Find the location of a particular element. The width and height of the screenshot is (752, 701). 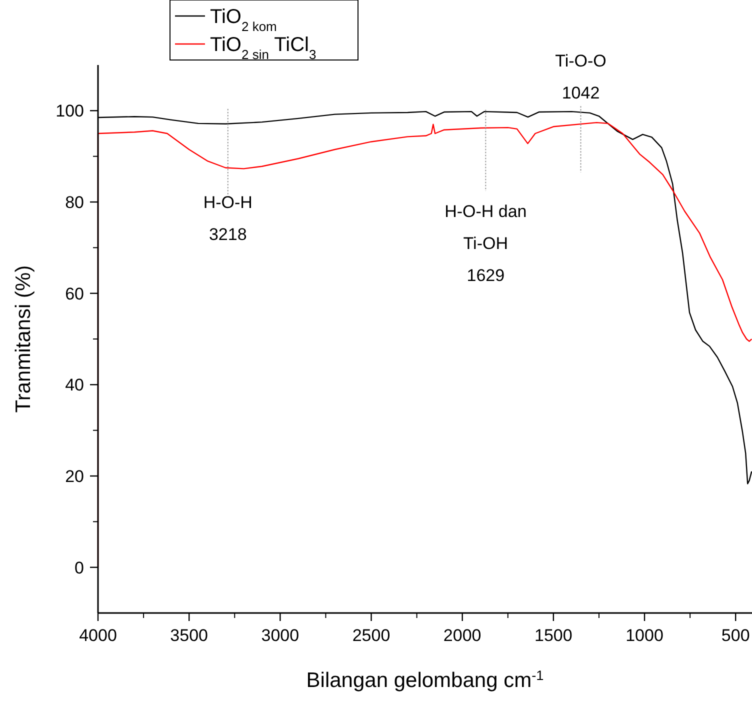

y-tick-label: 0 is located at coordinates (79, 568).